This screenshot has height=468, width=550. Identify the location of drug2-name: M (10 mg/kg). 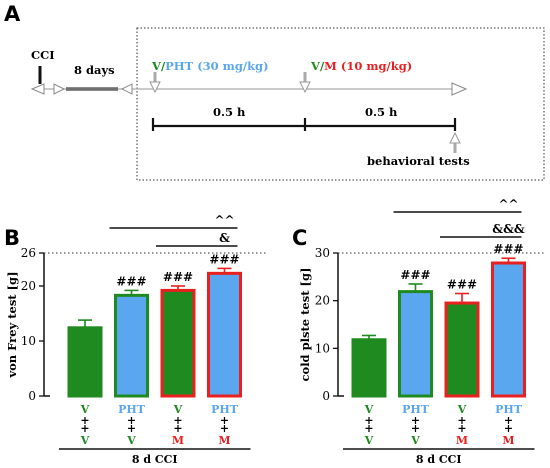
(368, 66).